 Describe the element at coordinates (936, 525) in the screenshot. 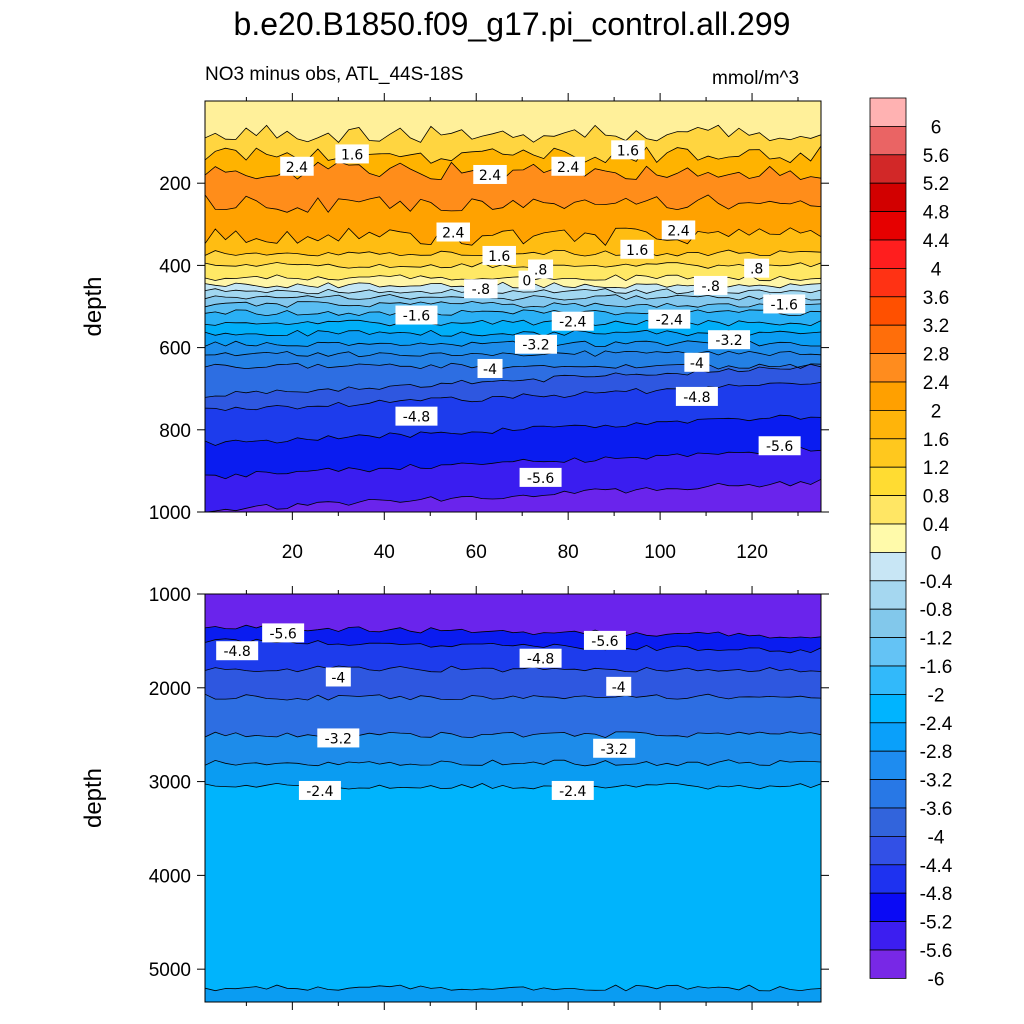

I see `colorbar-label: 0.4` at that location.